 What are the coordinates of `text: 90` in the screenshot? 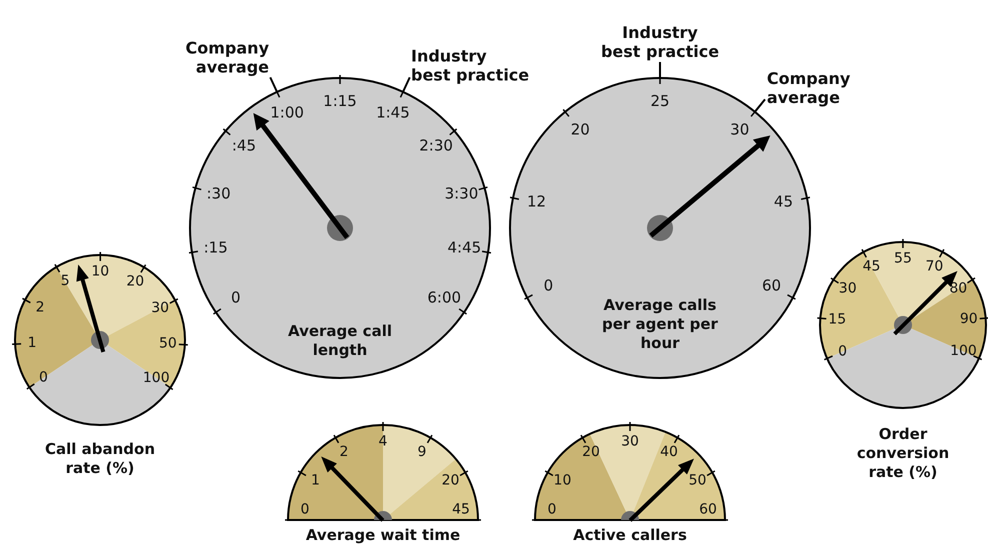 It's located at (969, 319).